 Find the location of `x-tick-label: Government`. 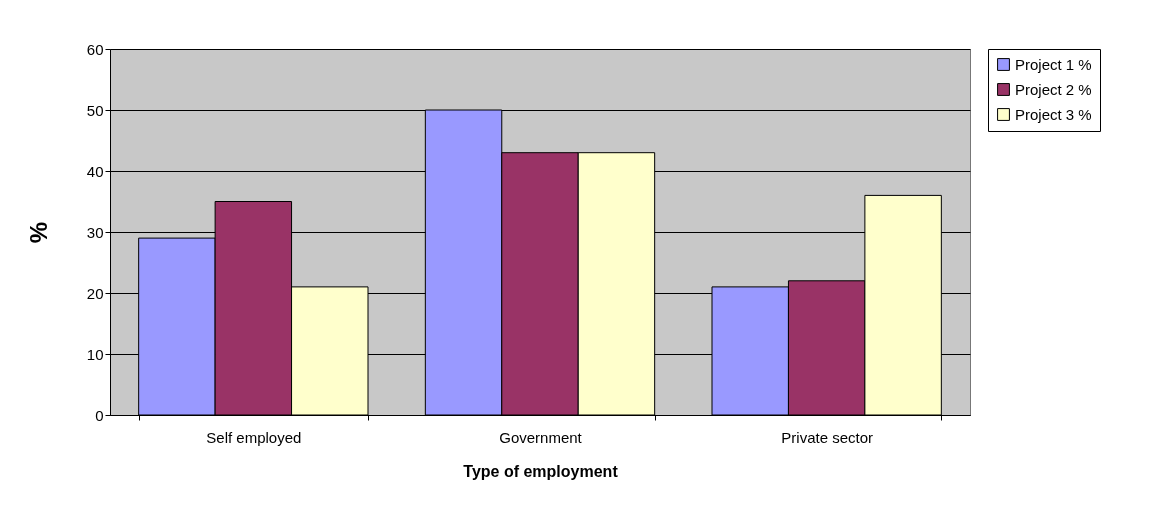

x-tick-label: Government is located at coordinates (541, 437).